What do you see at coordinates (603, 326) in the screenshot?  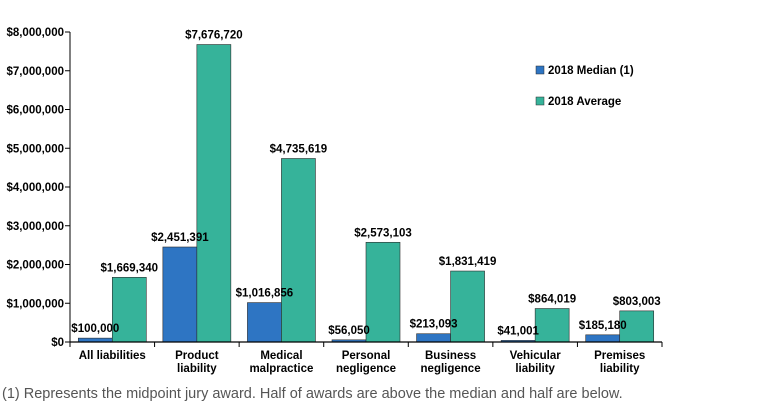 I see `data-label-median: $185,180` at bounding box center [603, 326].